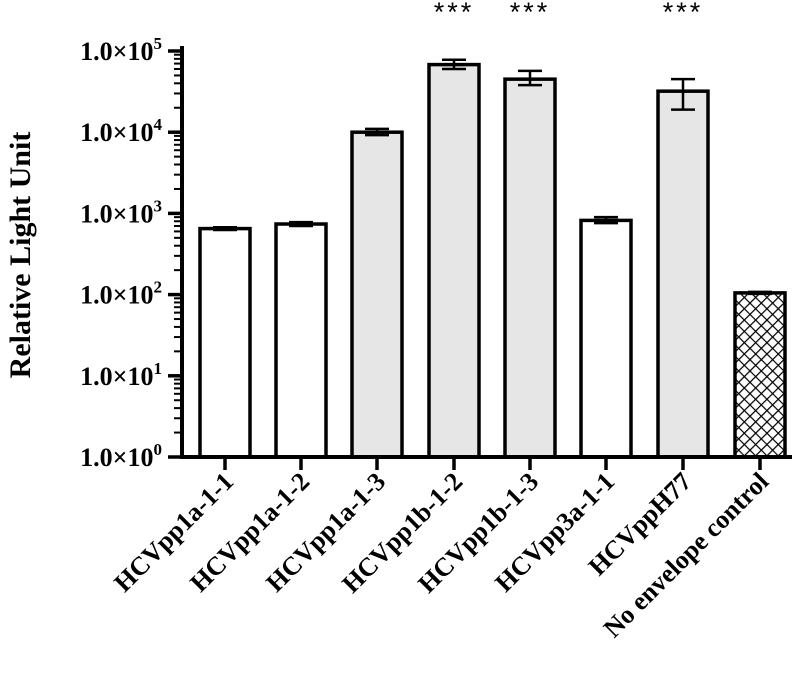 The height and width of the screenshot is (685, 800). I want to click on y-tick-label: 1.0×100, so click(121, 456).